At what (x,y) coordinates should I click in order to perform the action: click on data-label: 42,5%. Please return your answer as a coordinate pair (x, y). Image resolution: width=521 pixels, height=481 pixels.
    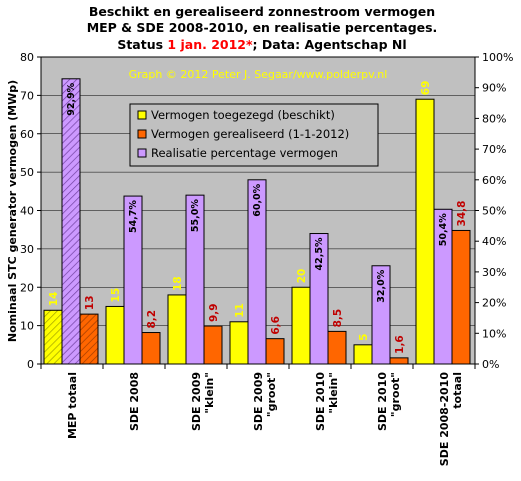
    Looking at the image, I should click on (319, 253).